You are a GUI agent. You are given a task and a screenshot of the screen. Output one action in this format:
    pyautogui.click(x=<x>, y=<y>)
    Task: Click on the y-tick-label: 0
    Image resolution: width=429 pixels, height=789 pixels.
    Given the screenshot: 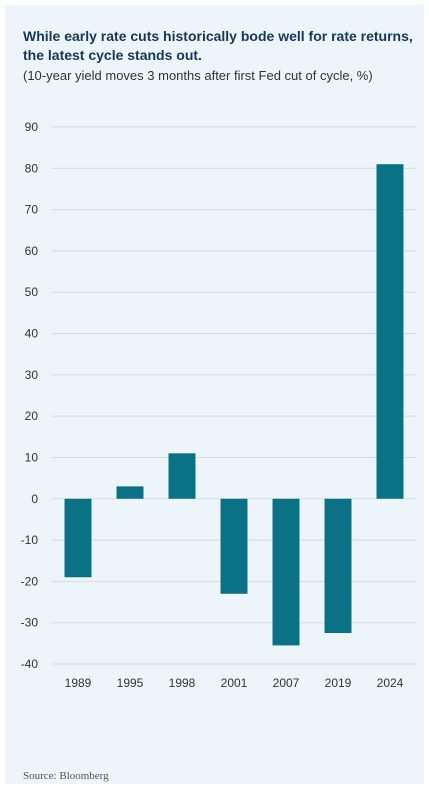 What is the action you would take?
    pyautogui.click(x=34, y=499)
    